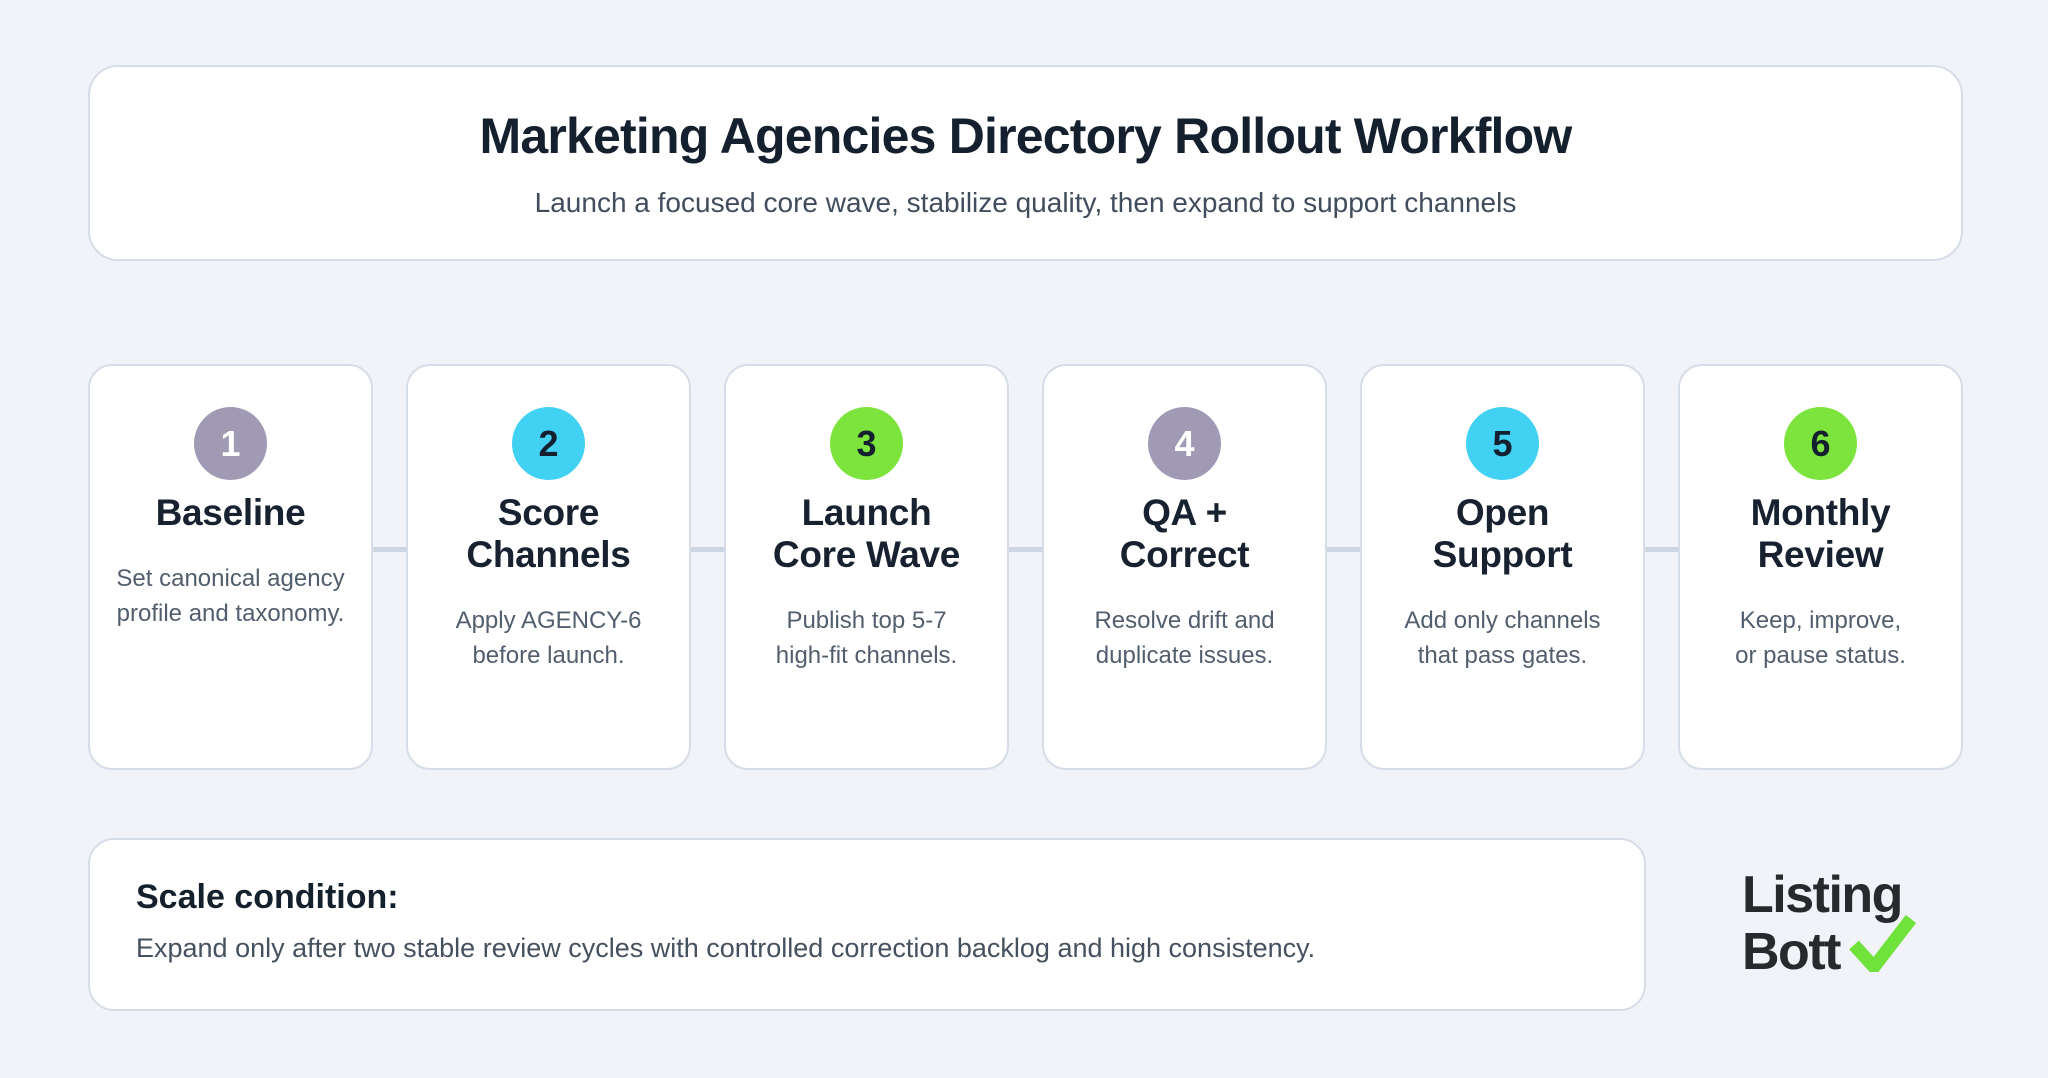  Describe the element at coordinates (1882, 947) in the screenshot. I see `checkmark-icon` at that location.